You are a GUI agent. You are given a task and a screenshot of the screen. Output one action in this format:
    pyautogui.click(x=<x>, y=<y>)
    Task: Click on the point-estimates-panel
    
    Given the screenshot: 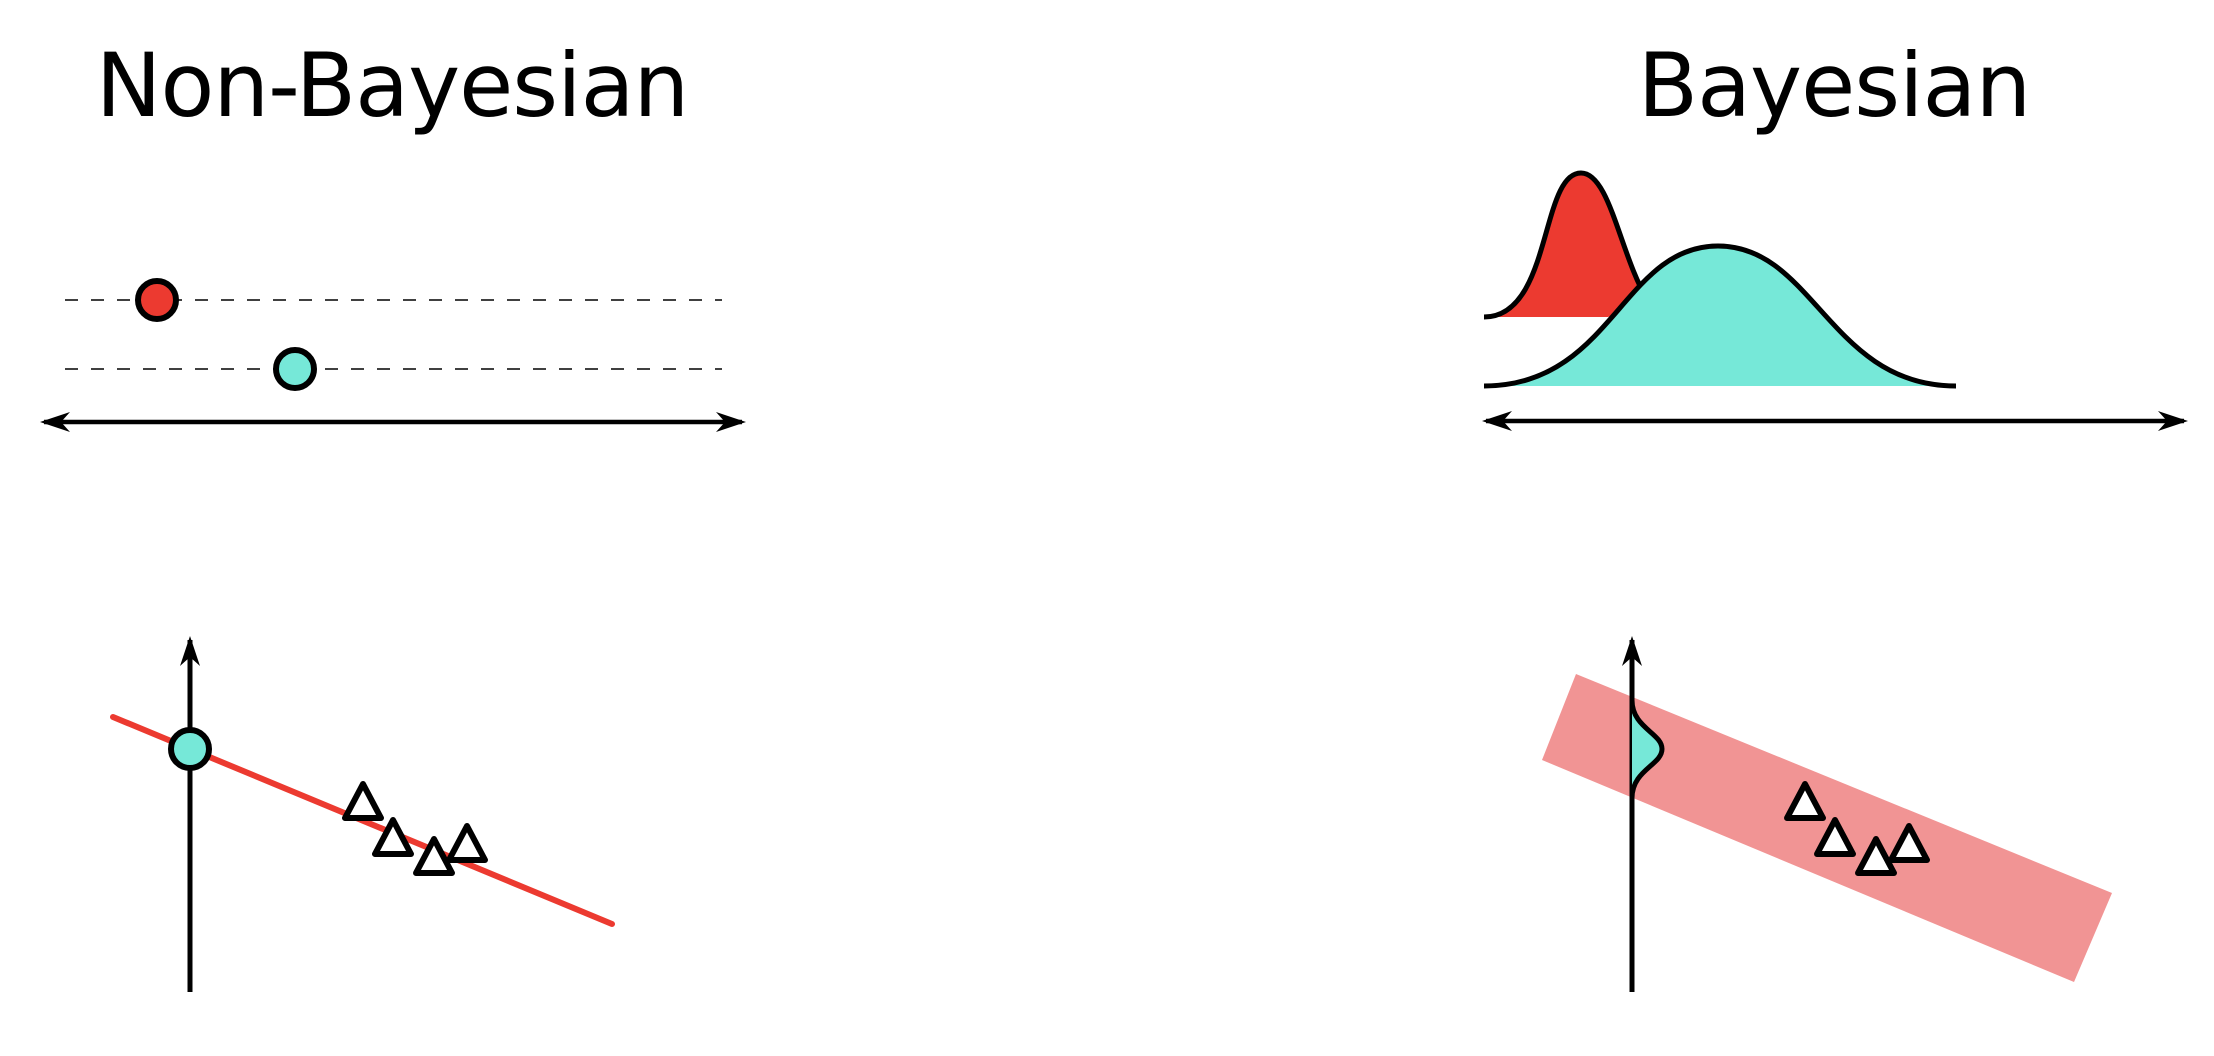 What is the action you would take?
    pyautogui.click(x=393, y=355)
    